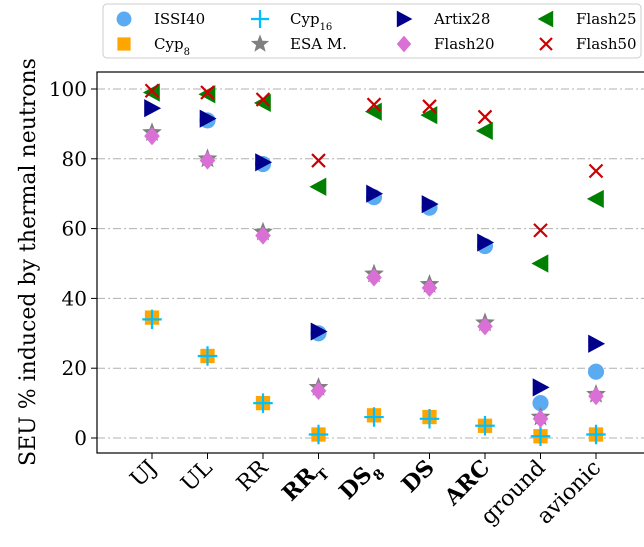  I want to click on legend-label: Flash25, so click(606, 19).